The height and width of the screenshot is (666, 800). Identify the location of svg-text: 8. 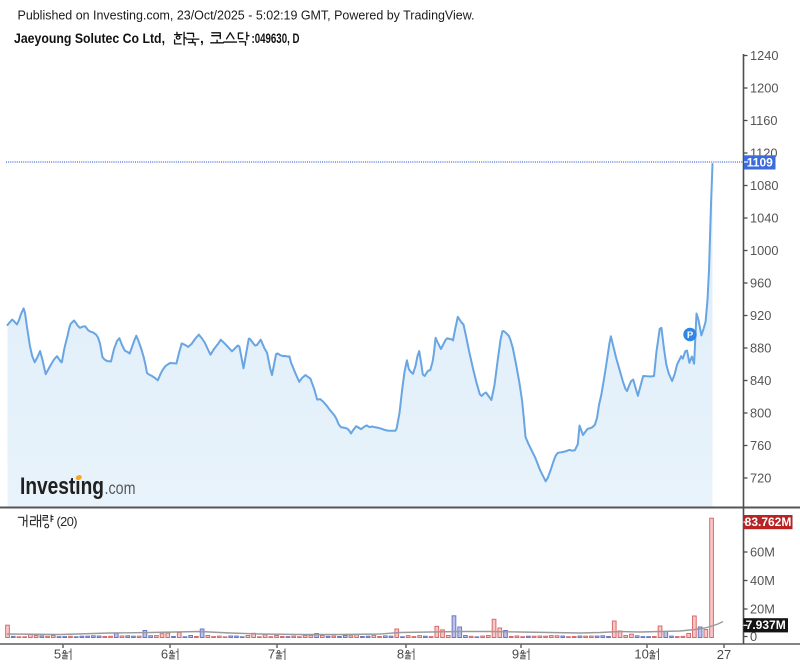
(400, 654).